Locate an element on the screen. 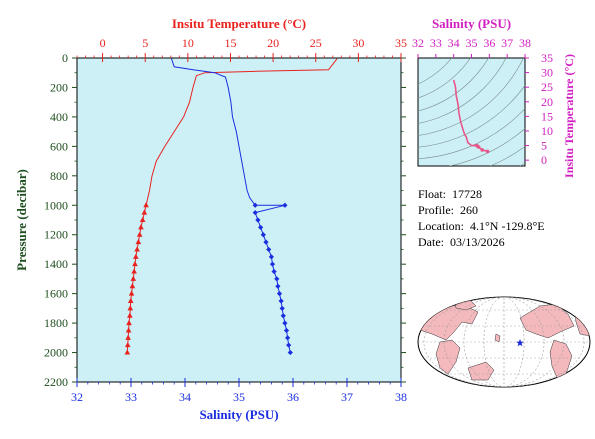  ts-sal-axis-label: Salinity (PSU) is located at coordinates (471, 23).